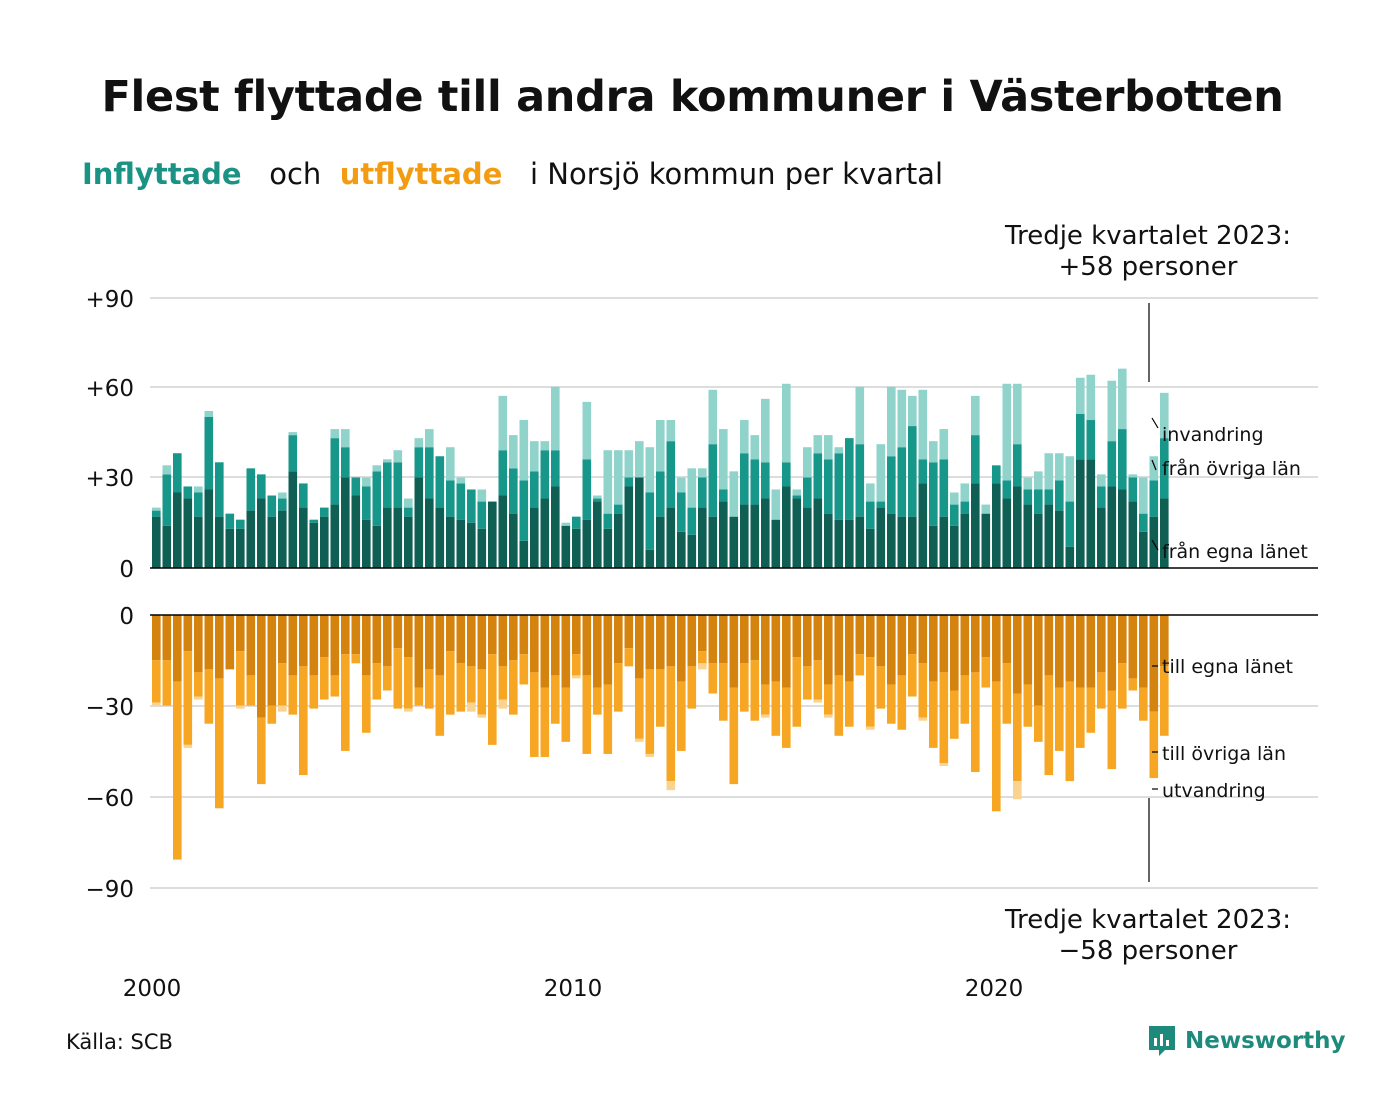 This screenshot has width=1400, height=1120. I want to click on y-tick-label: +30, so click(109, 479).